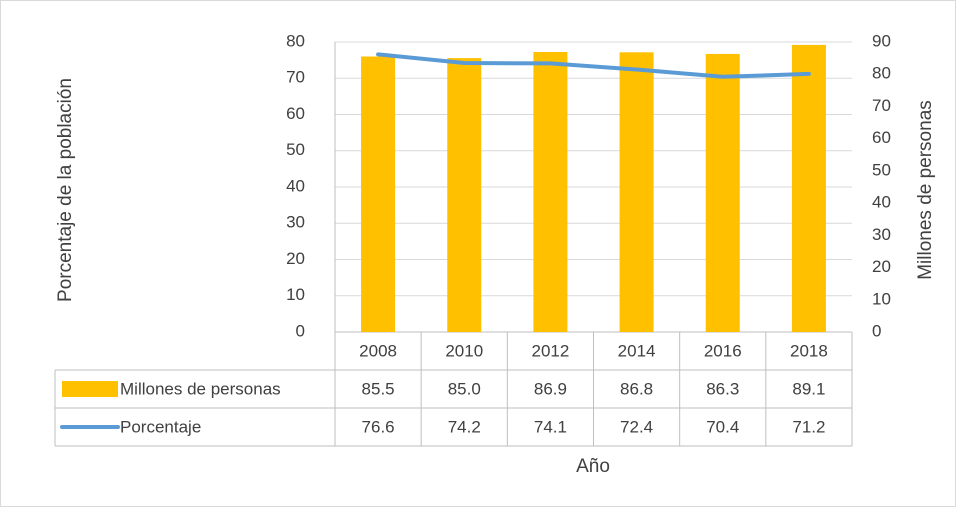  I want to click on y-tick-label: 10, so click(295, 294).